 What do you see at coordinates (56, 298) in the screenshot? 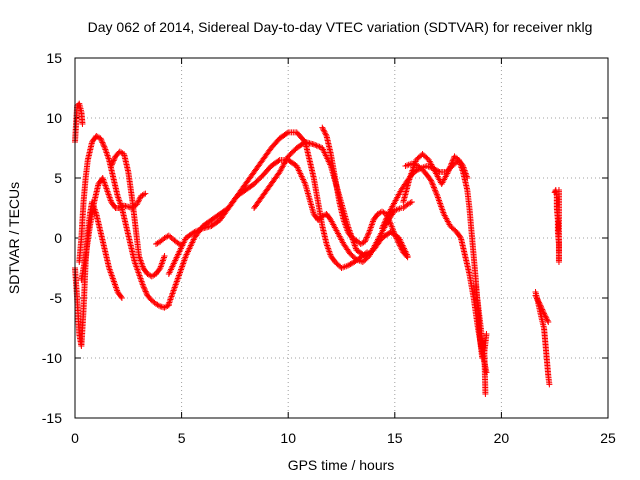
I see `y-tick-label: -5` at bounding box center [56, 298].